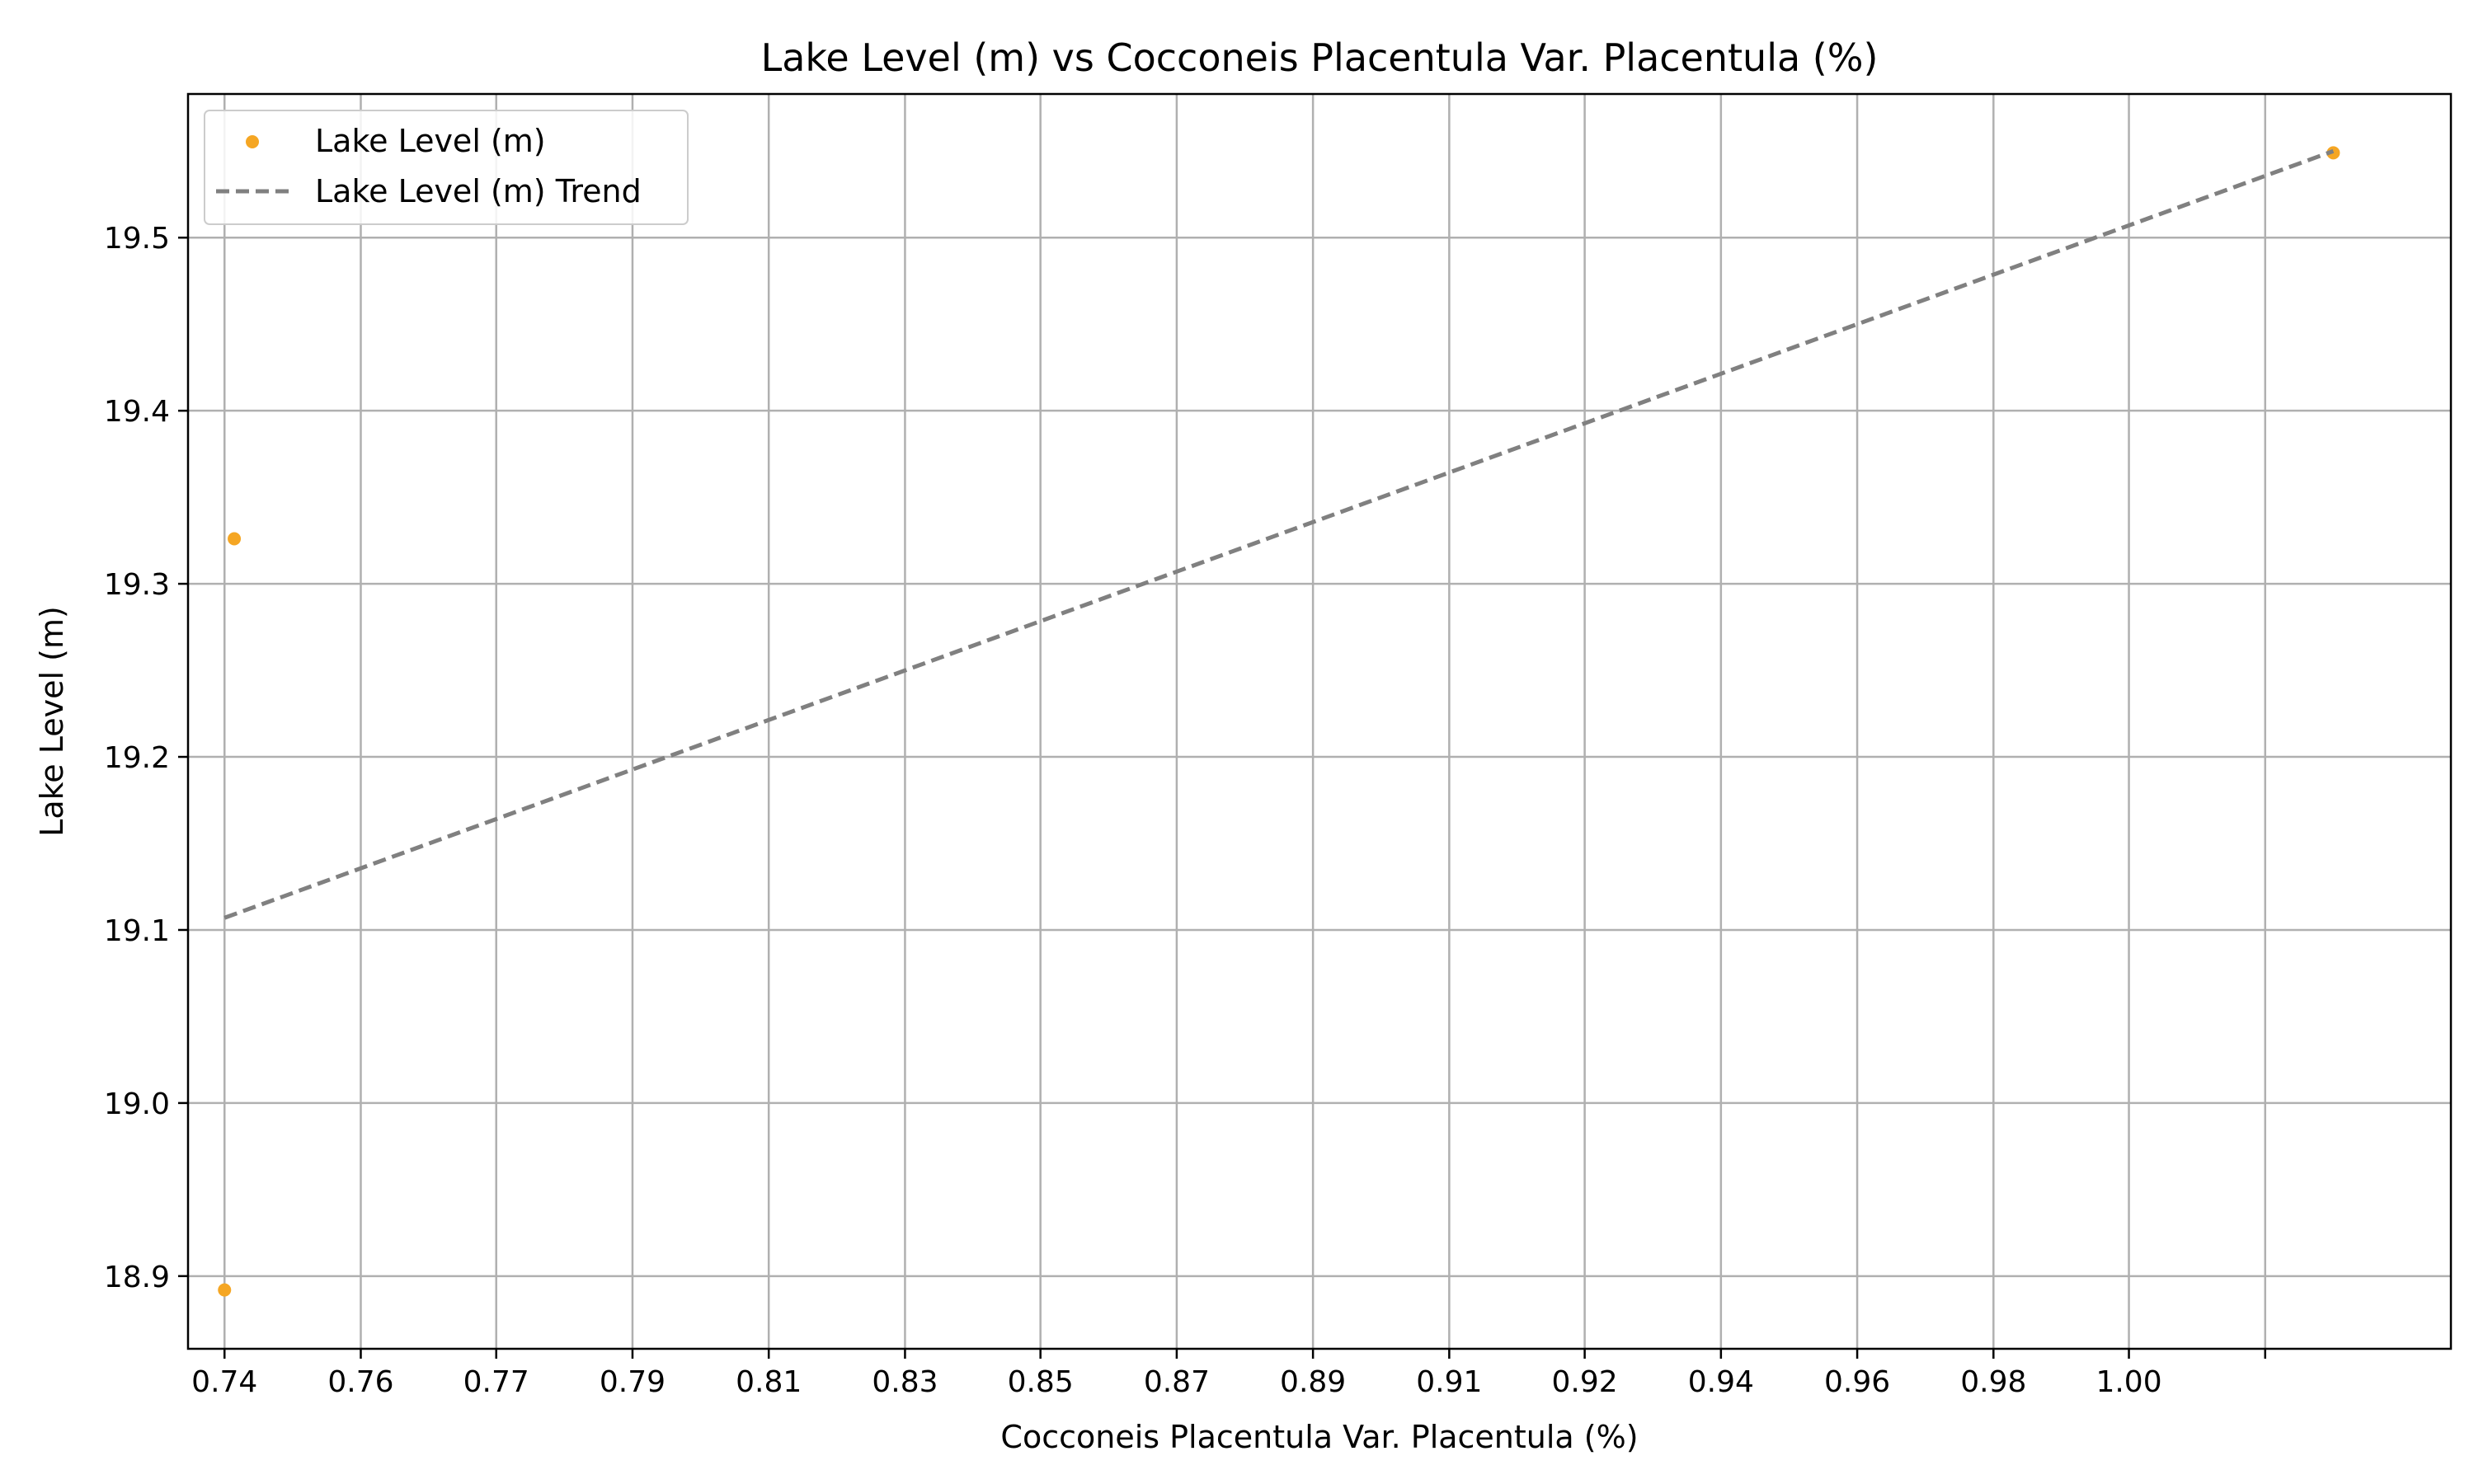 The image size is (2474, 1484). I want to click on x-tick-label: 0.92, so click(1585, 1382).